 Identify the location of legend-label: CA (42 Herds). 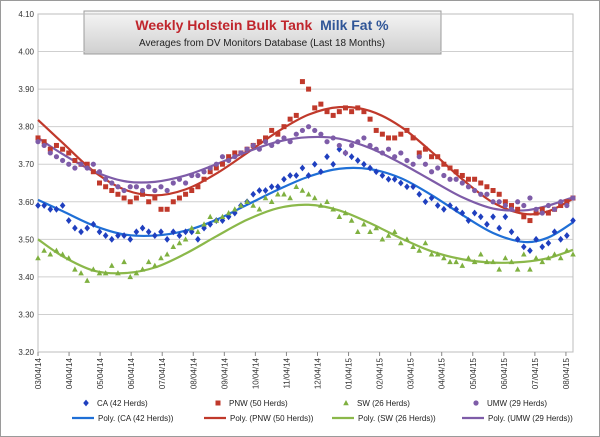
(122, 403).